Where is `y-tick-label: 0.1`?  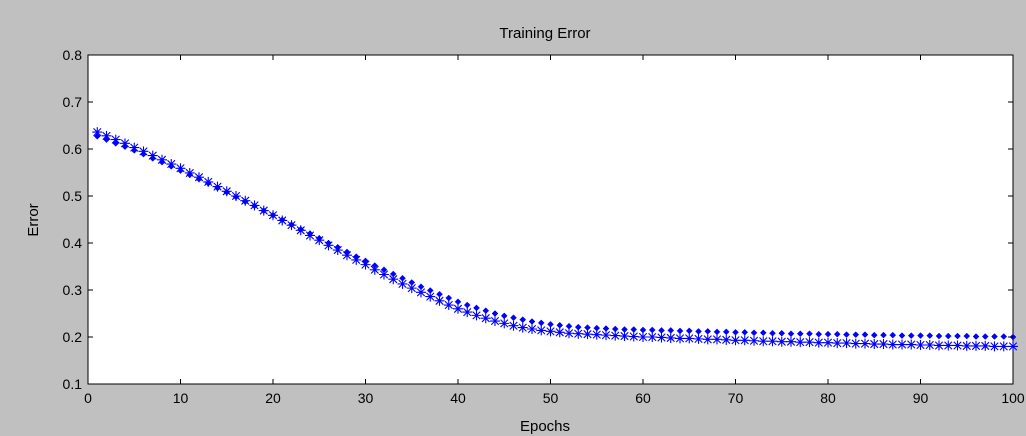
y-tick-label: 0.1 is located at coordinates (73, 384).